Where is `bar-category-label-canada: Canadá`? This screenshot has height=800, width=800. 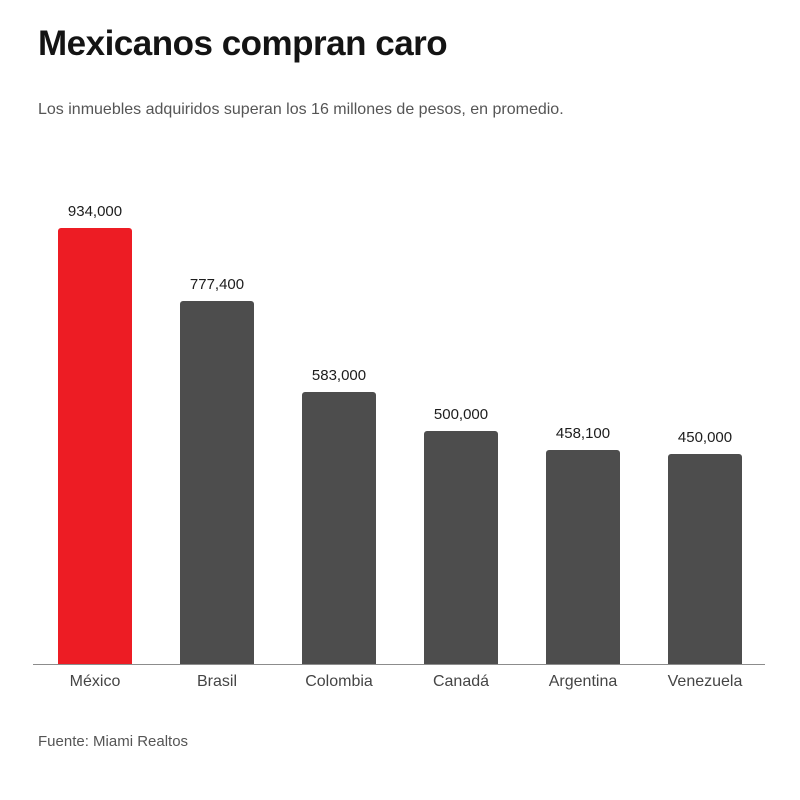
bar-category-label-canada: Canadá is located at coordinates (461, 681).